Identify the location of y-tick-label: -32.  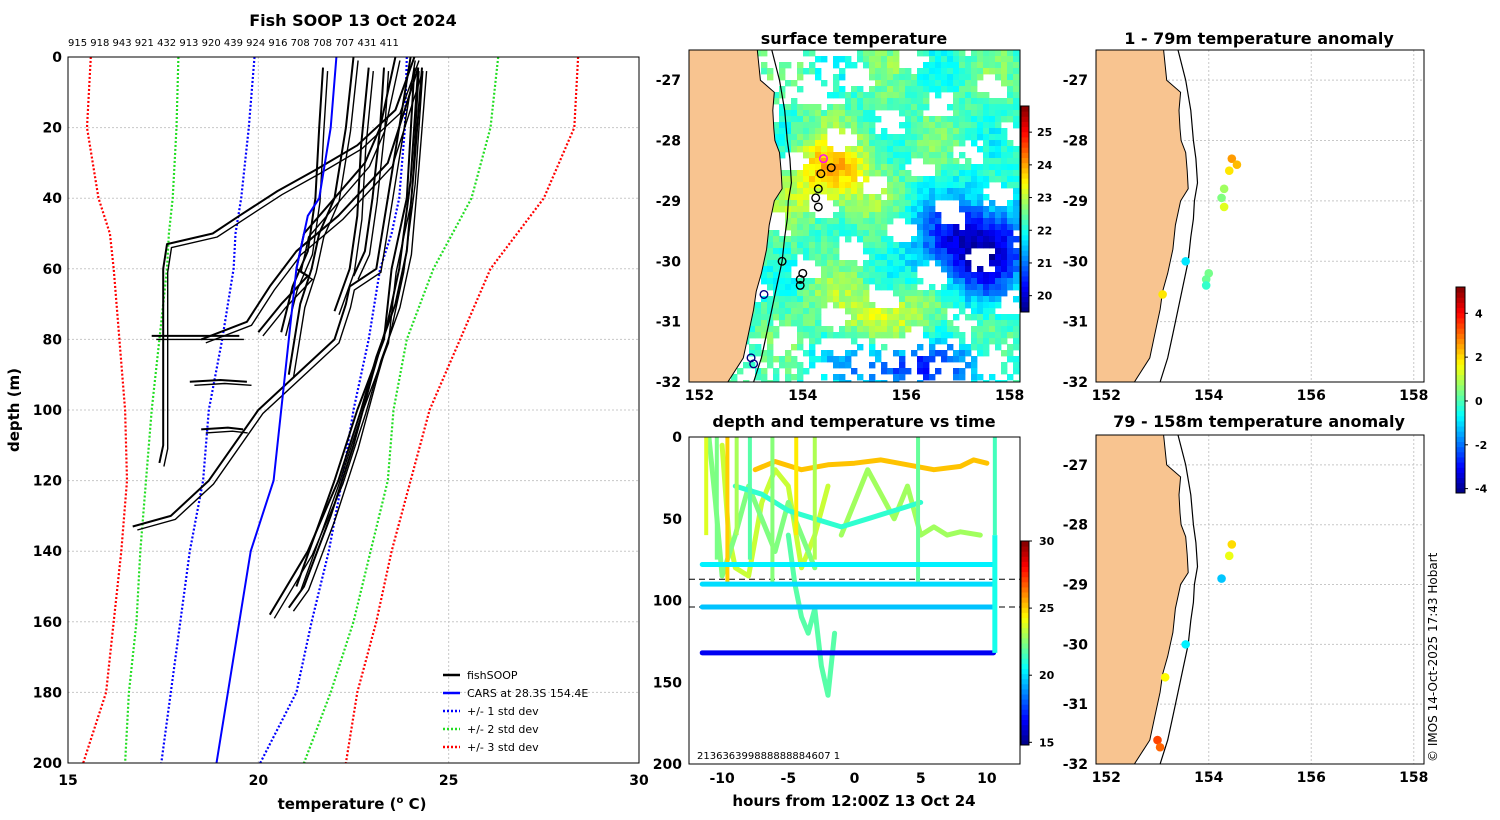
(668, 383).